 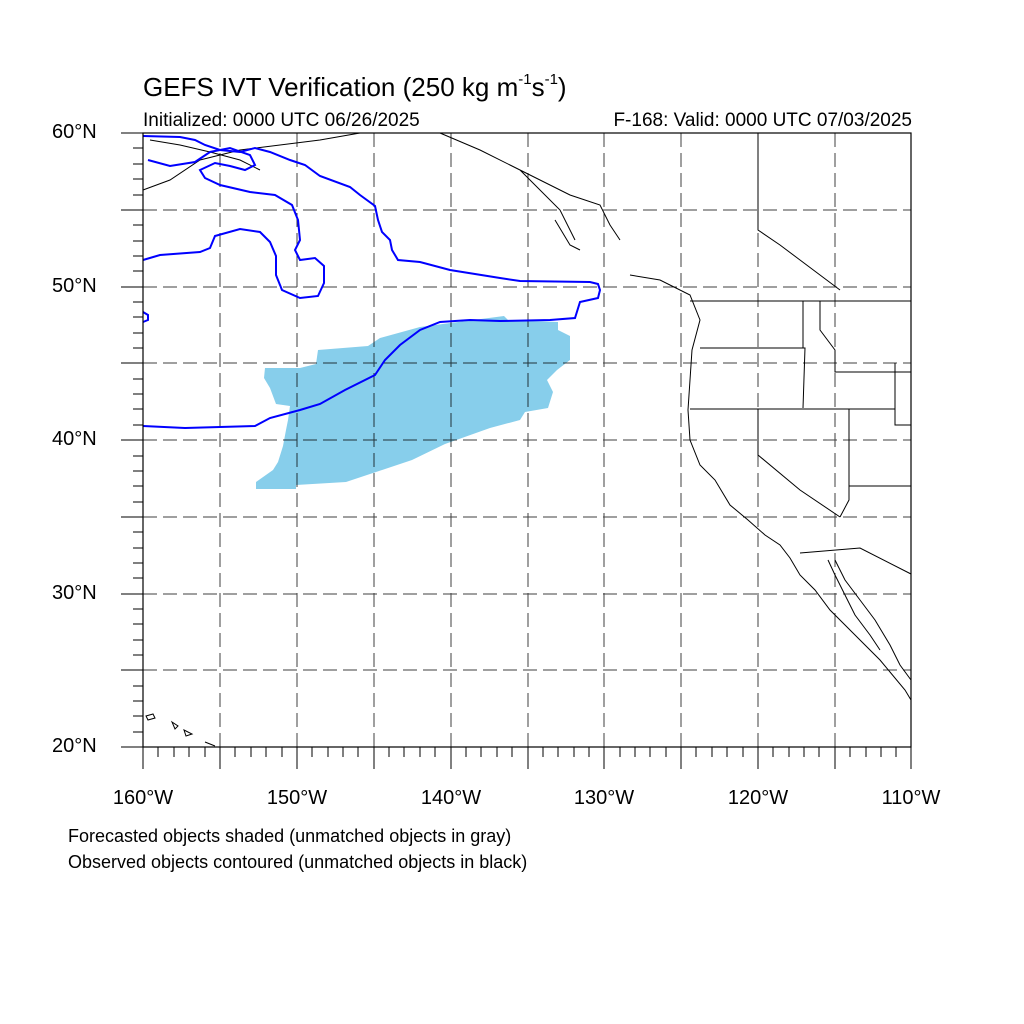 What do you see at coordinates (74, 593) in the screenshot?
I see `lat-label-30: 30°N` at bounding box center [74, 593].